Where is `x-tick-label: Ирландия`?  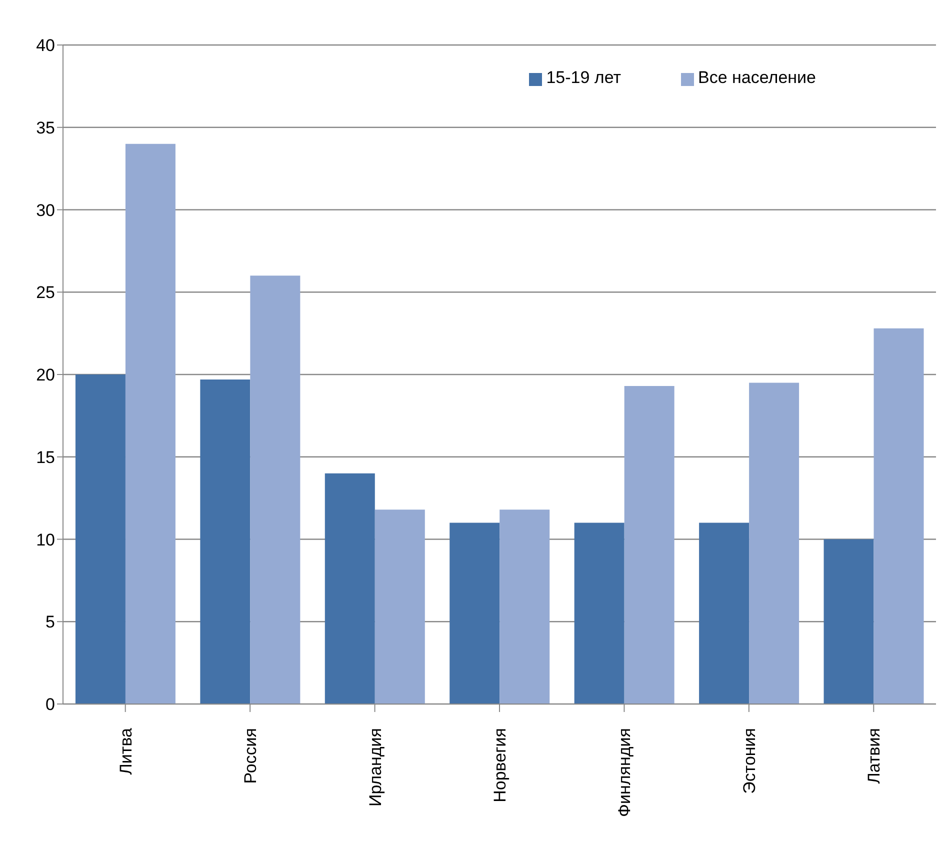 x-tick-label: Ирландия is located at coordinates (375, 767).